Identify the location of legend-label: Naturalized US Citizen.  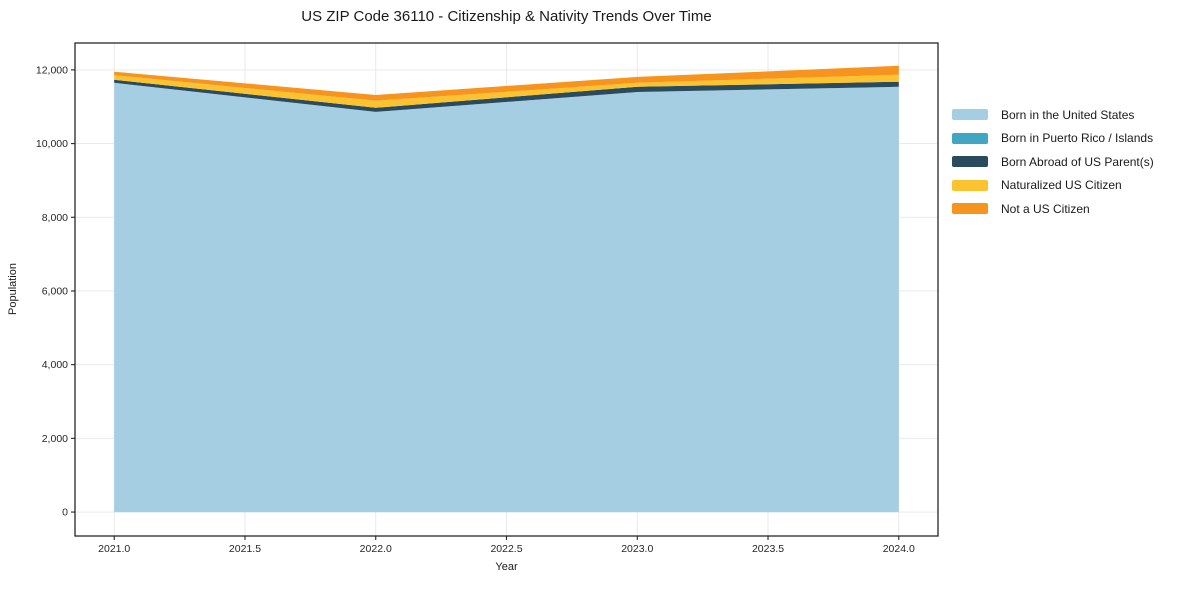
(1061, 185).